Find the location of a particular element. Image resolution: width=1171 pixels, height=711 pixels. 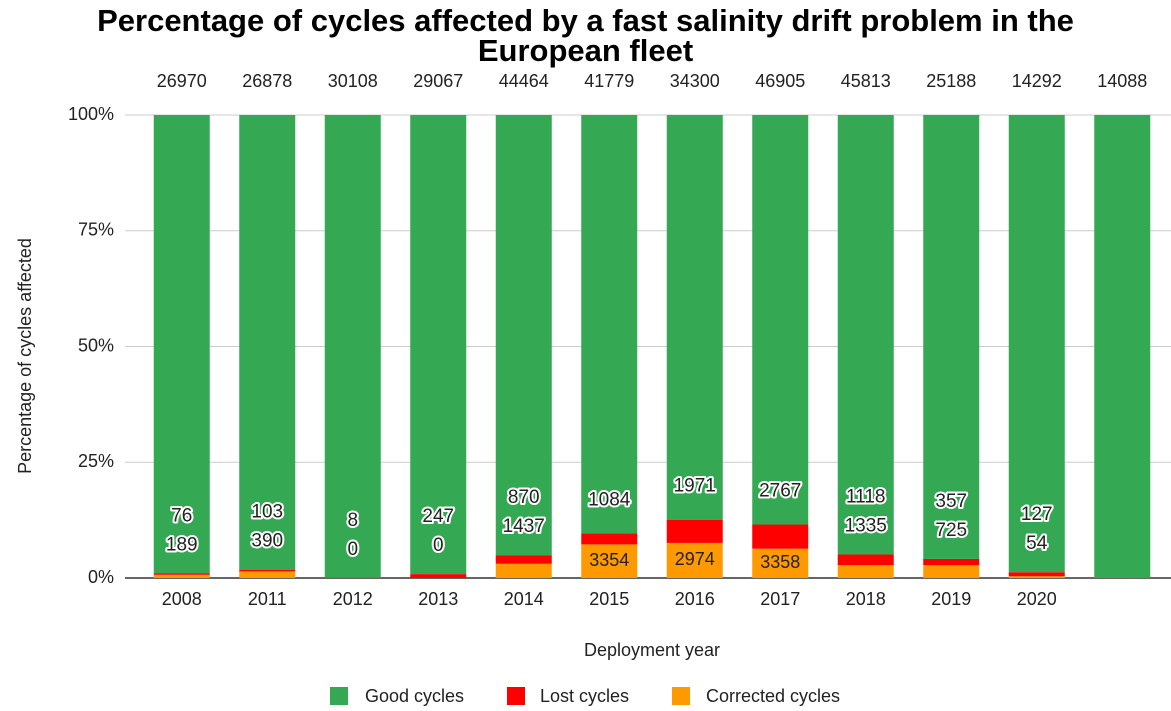

data-label: 2767 is located at coordinates (780, 491).